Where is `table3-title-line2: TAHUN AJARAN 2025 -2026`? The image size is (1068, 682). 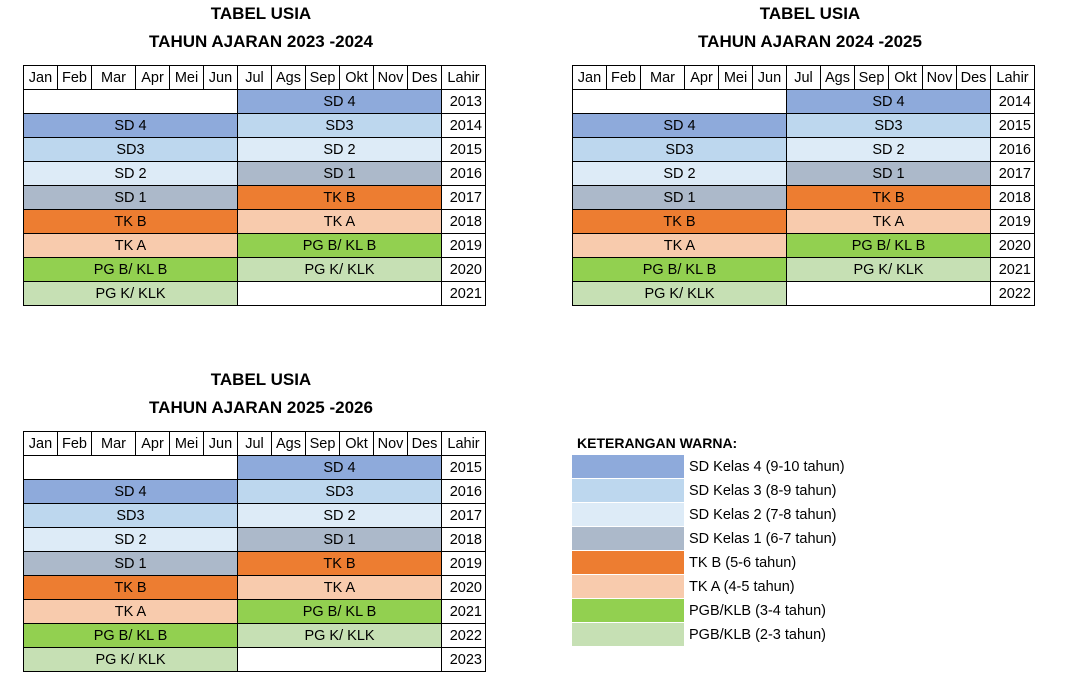
table3-title-line2: TAHUN AJARAN 2025 -2026 is located at coordinates (261, 407).